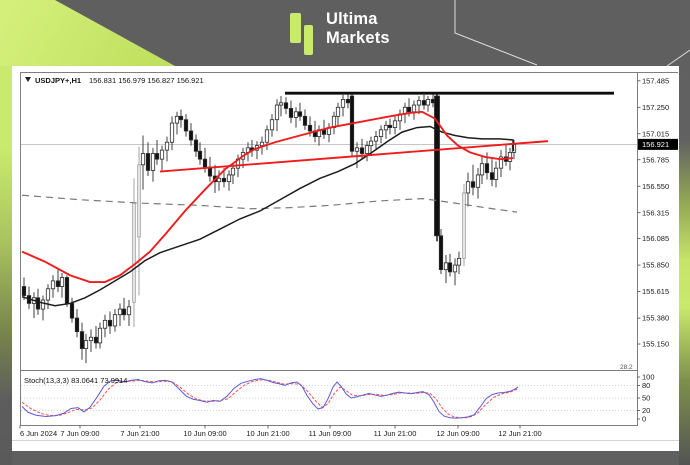 The height and width of the screenshot is (465, 690). I want to click on time-axis-label: 12 Jun 09:00, so click(457, 433).